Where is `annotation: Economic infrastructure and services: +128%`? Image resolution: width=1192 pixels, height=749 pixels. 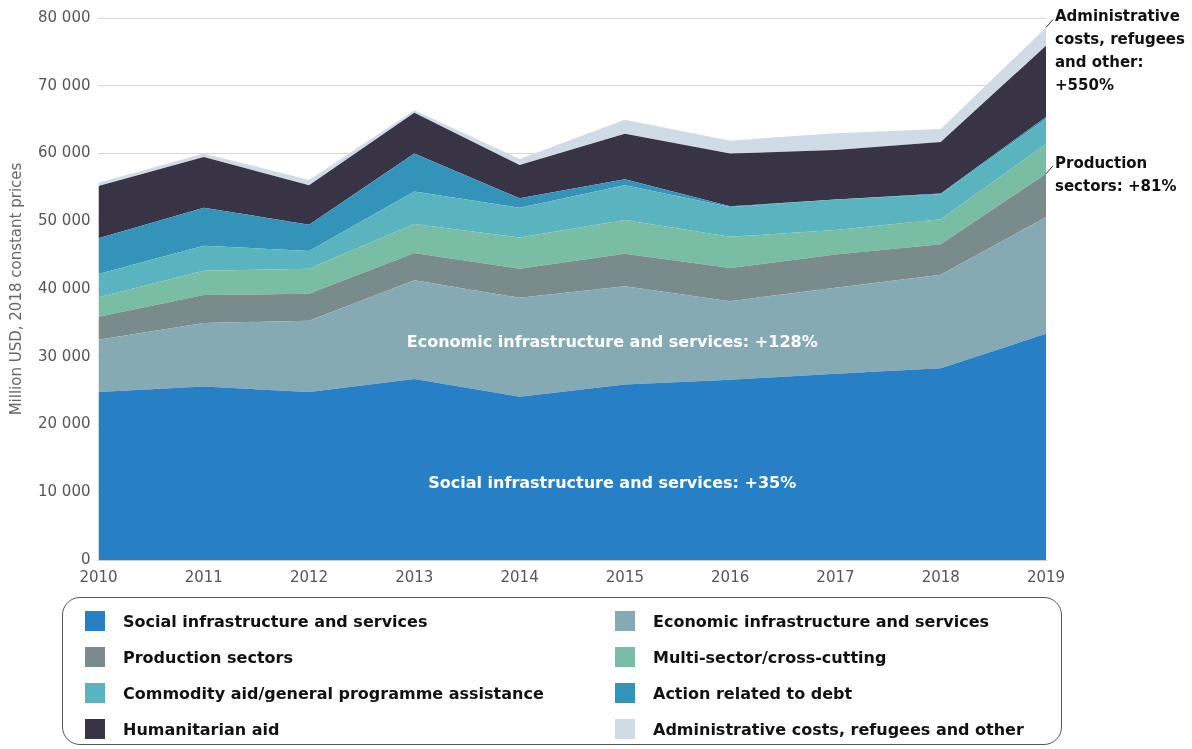 annotation: Economic infrastructure and services: +128% is located at coordinates (612, 342).